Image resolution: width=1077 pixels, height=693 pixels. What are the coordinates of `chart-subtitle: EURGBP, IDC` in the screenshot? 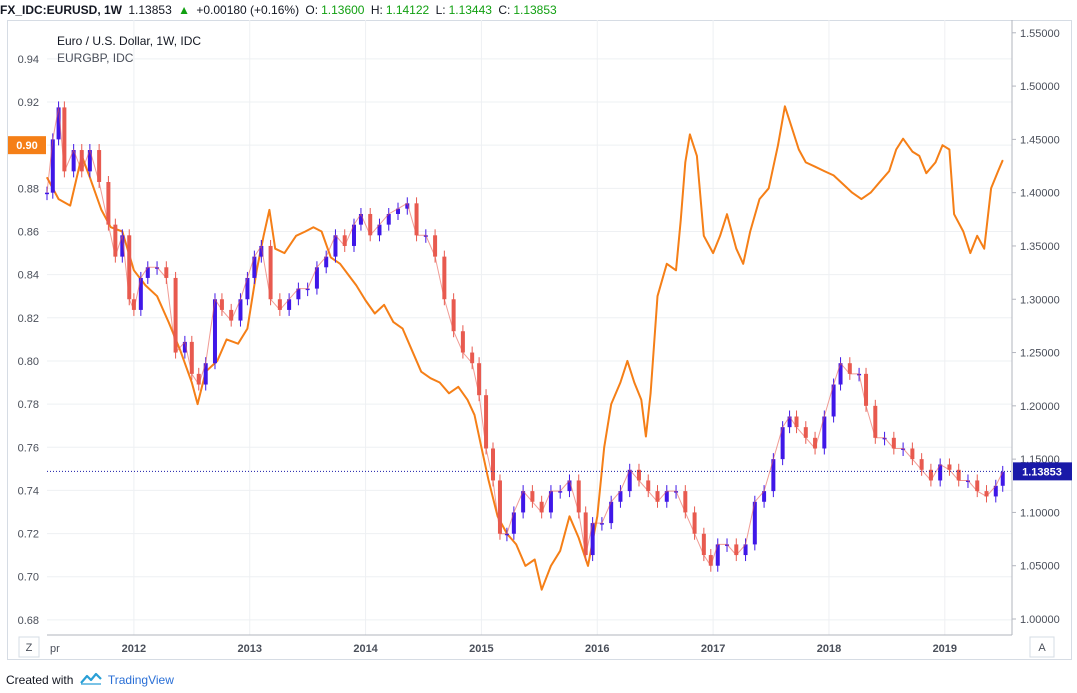 It's located at (95, 58).